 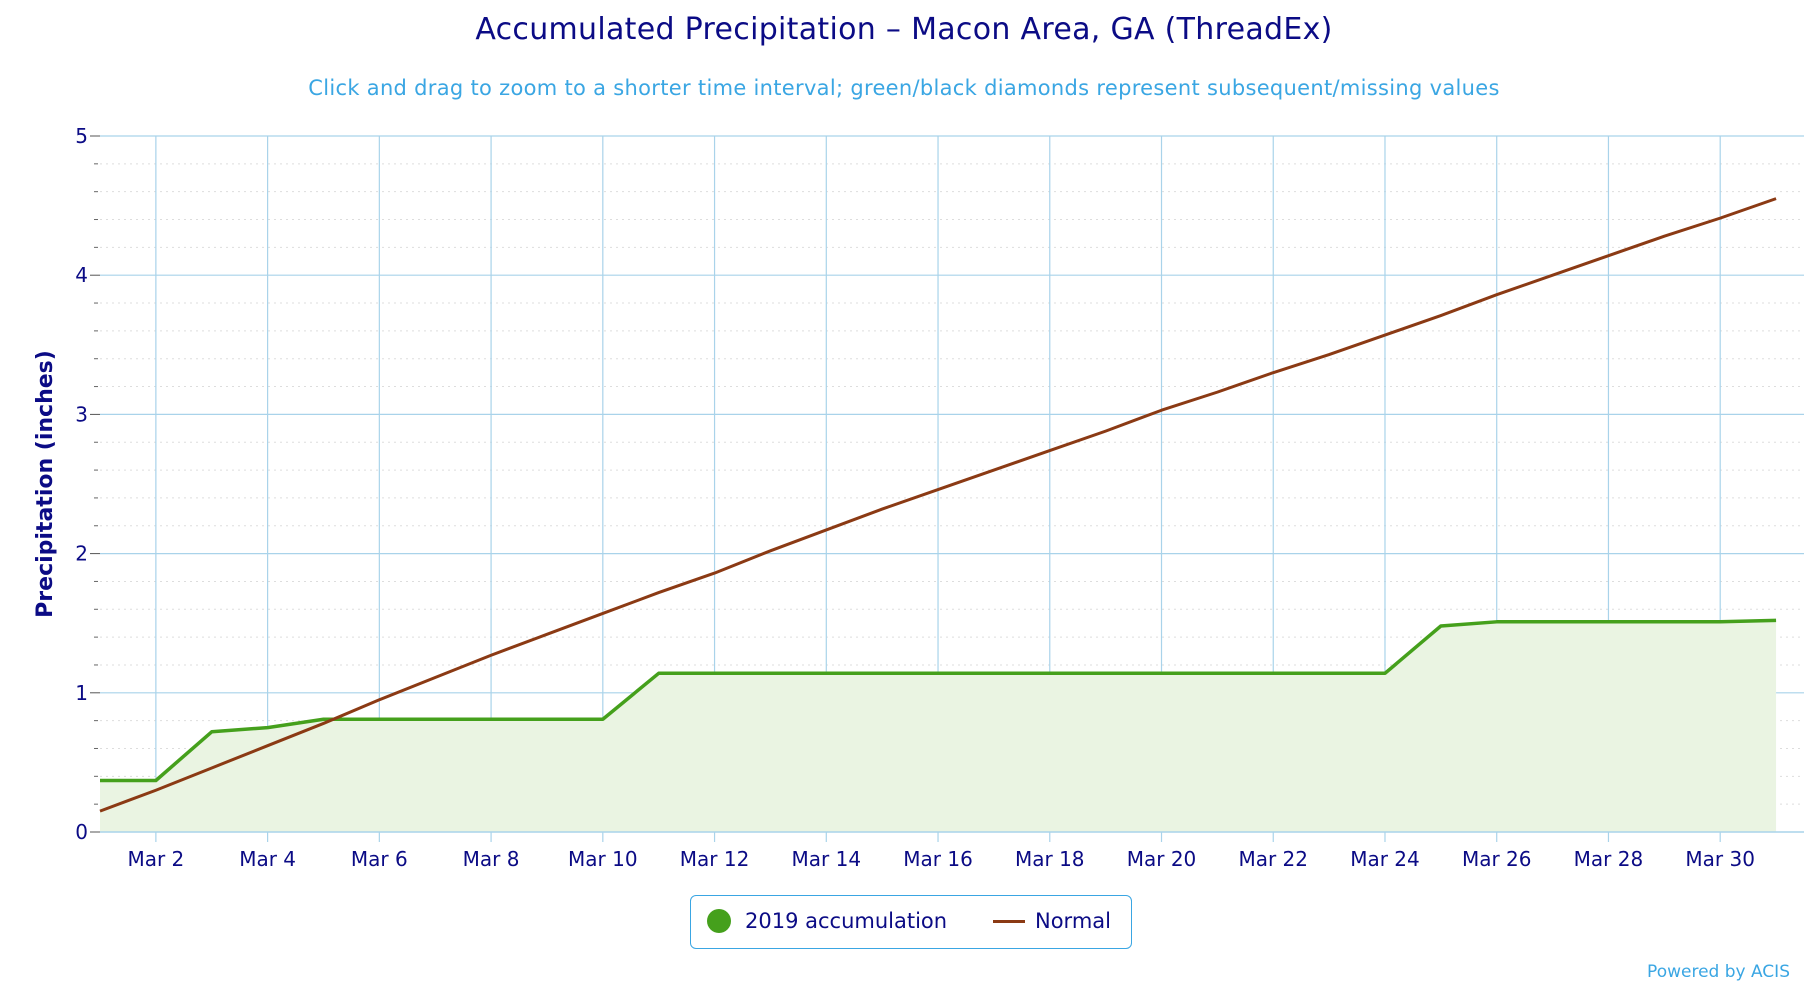 What do you see at coordinates (81, 275) in the screenshot?
I see `y-tick-label: 4` at bounding box center [81, 275].